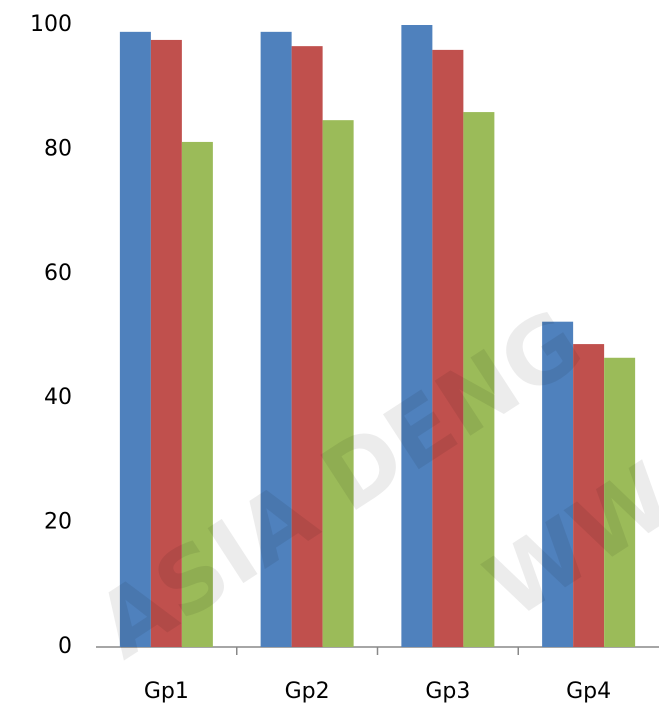  What do you see at coordinates (51, 24) in the screenshot?
I see `y-tick-label: 100` at bounding box center [51, 24].